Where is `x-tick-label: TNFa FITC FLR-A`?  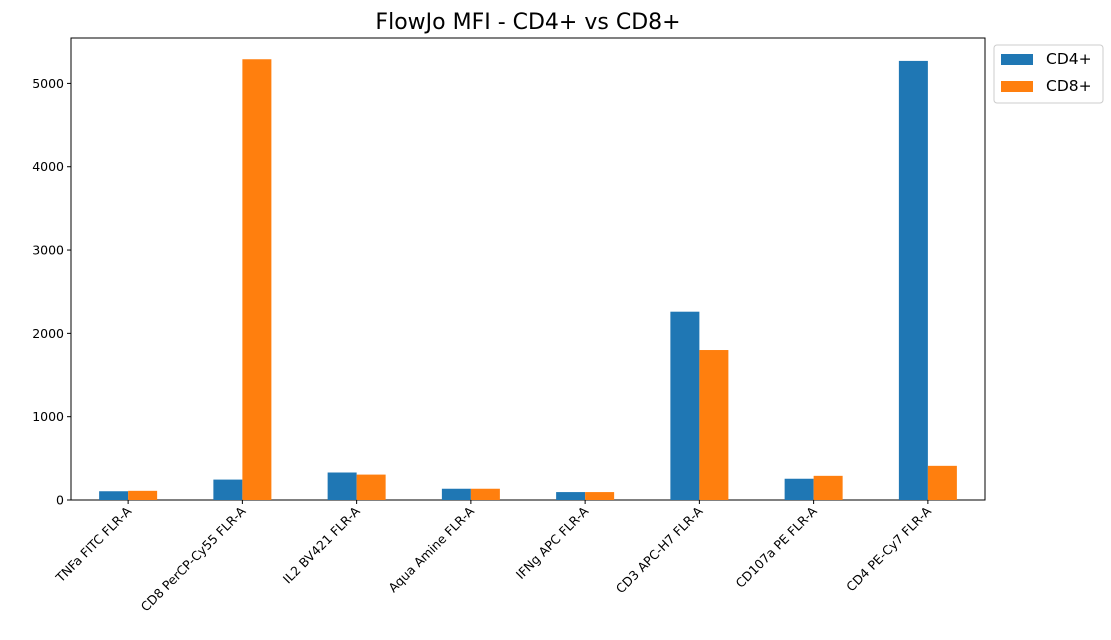
x-tick-label: TNFa FITC FLR-A is located at coordinates (93, 544).